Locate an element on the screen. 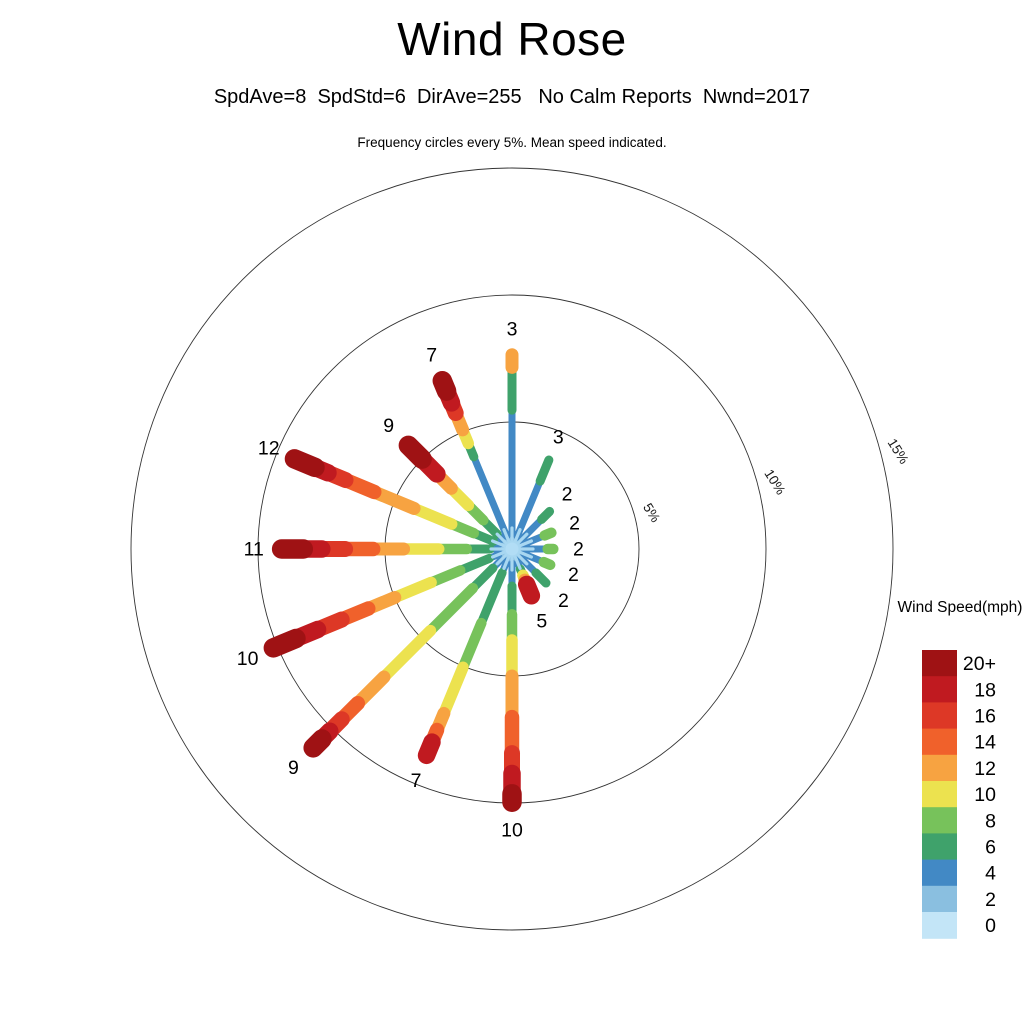 The width and height of the screenshot is (1024, 1029). wind-rays is located at coordinates (411, 580).